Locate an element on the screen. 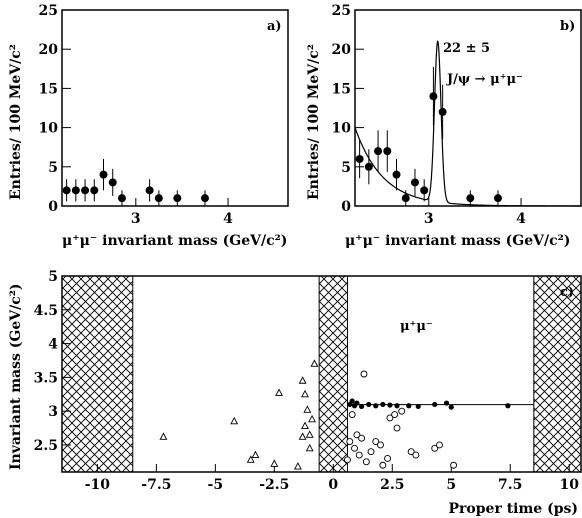 The height and width of the screenshot is (518, 582). panel-c-y-tick-label: 2.5 is located at coordinates (46, 446).